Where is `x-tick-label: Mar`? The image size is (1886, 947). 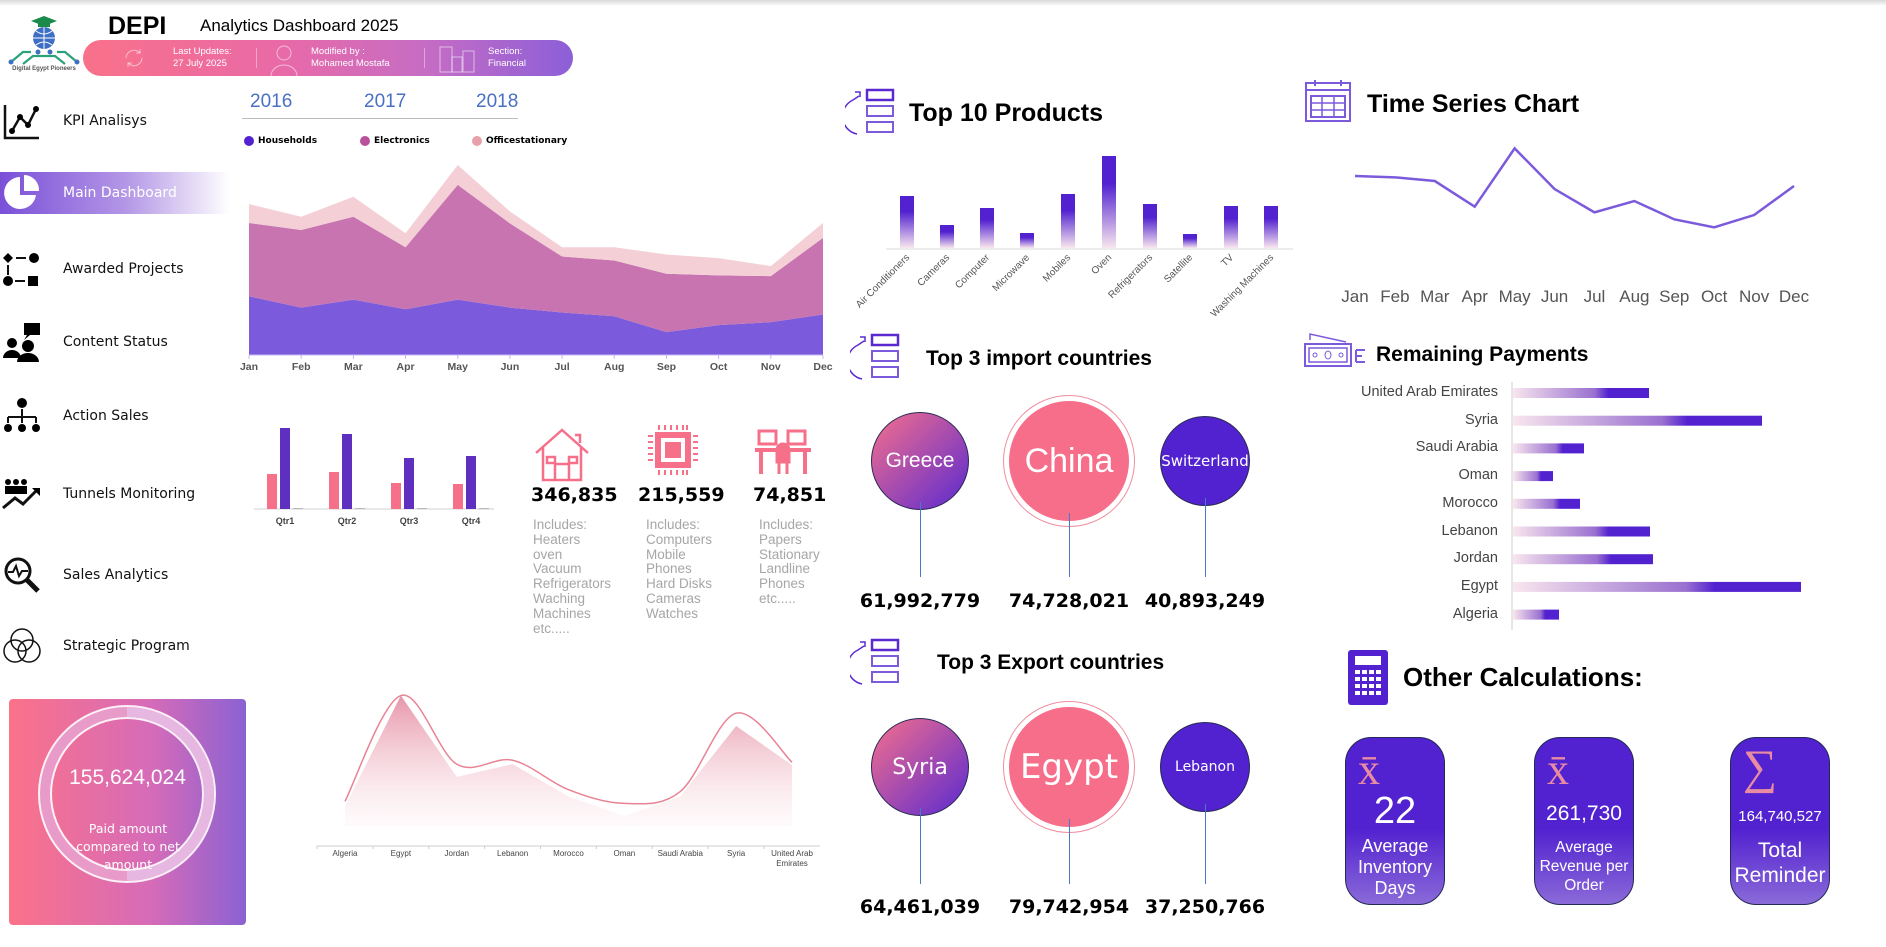 x-tick-label: Mar is located at coordinates (1435, 296).